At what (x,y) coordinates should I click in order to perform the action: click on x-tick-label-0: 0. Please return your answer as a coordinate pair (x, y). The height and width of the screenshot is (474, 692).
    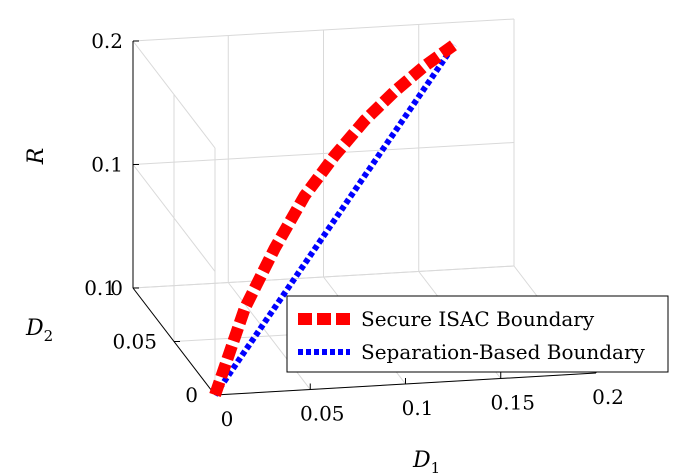
    Looking at the image, I should click on (227, 419).